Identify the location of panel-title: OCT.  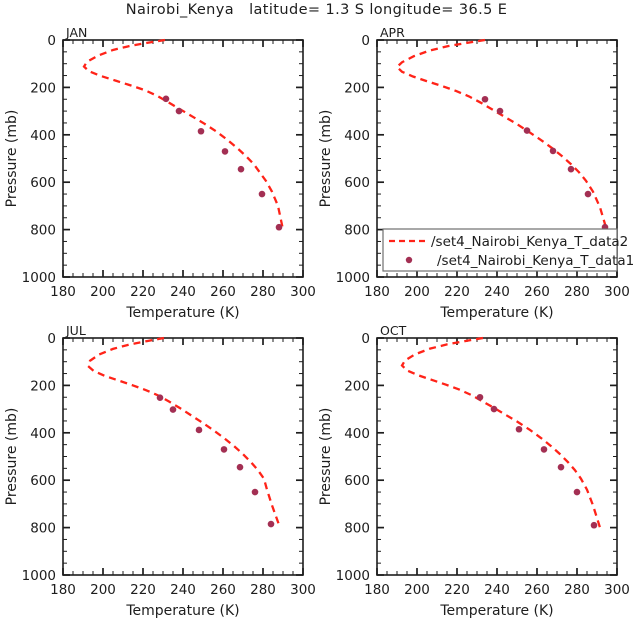
(393, 330).